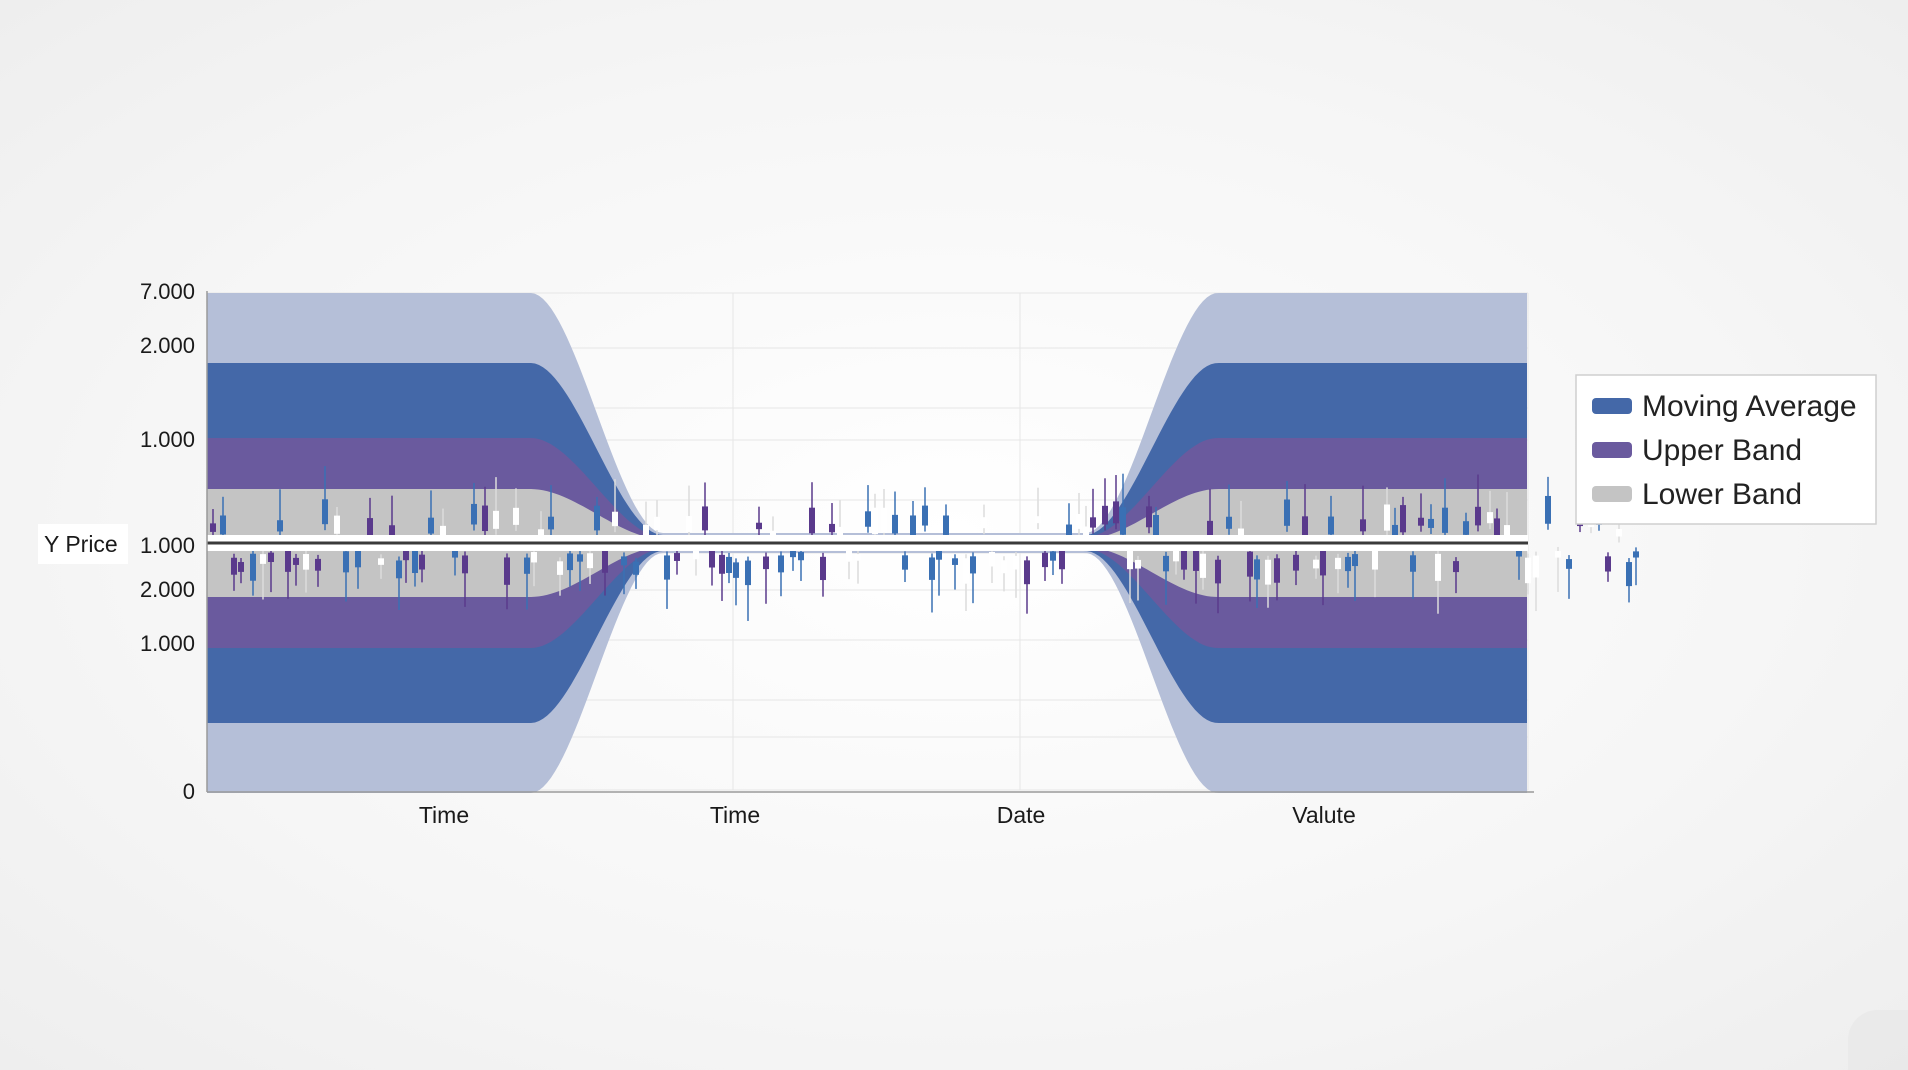 This screenshot has width=1908, height=1070. Describe the element at coordinates (444, 815) in the screenshot. I see `x-tick-label: Time` at that location.